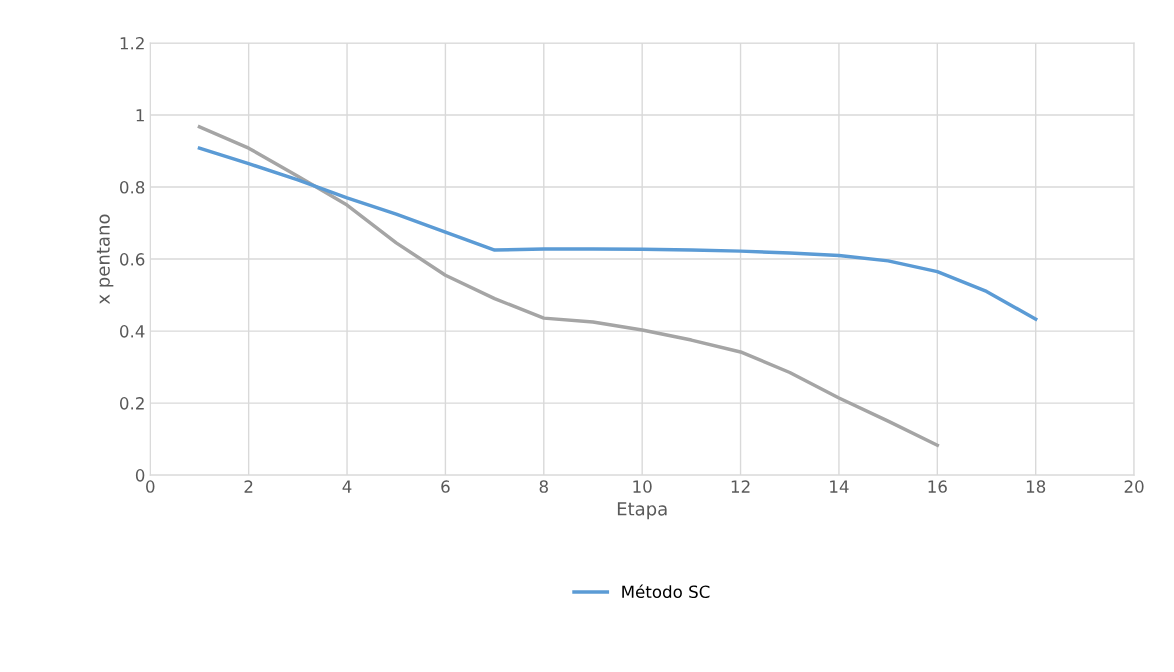  What do you see at coordinates (642, 511) in the screenshot?
I see `x-axis-title: Etapa` at bounding box center [642, 511].